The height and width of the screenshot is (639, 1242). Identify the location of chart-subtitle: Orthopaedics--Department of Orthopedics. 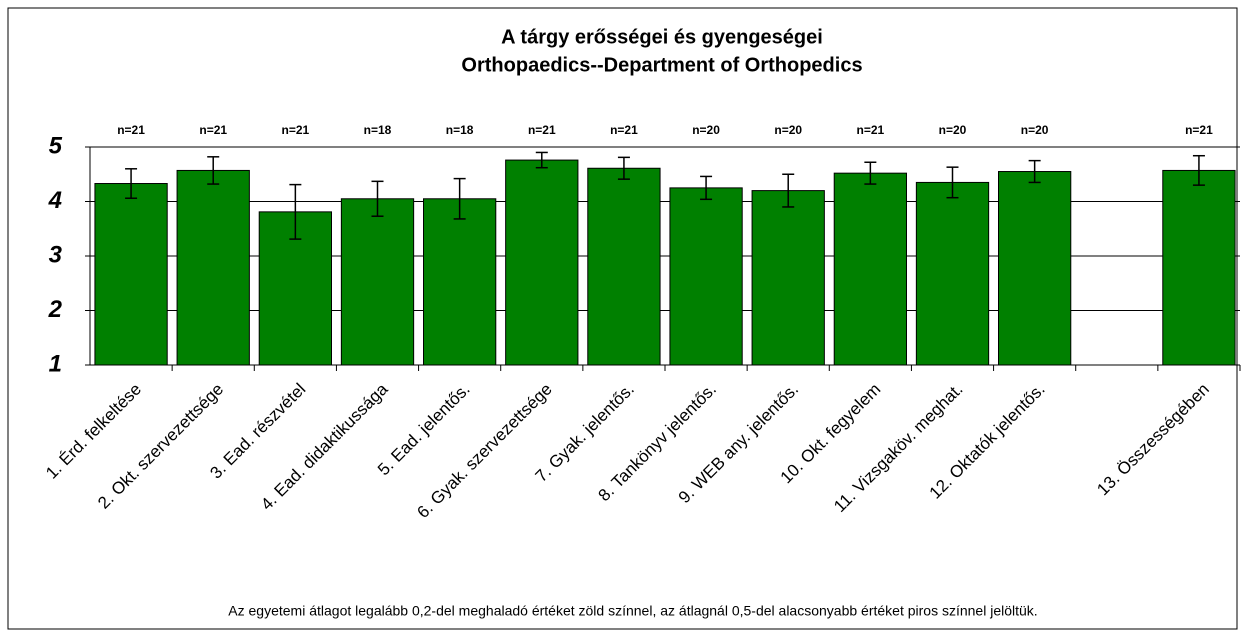
(661, 65).